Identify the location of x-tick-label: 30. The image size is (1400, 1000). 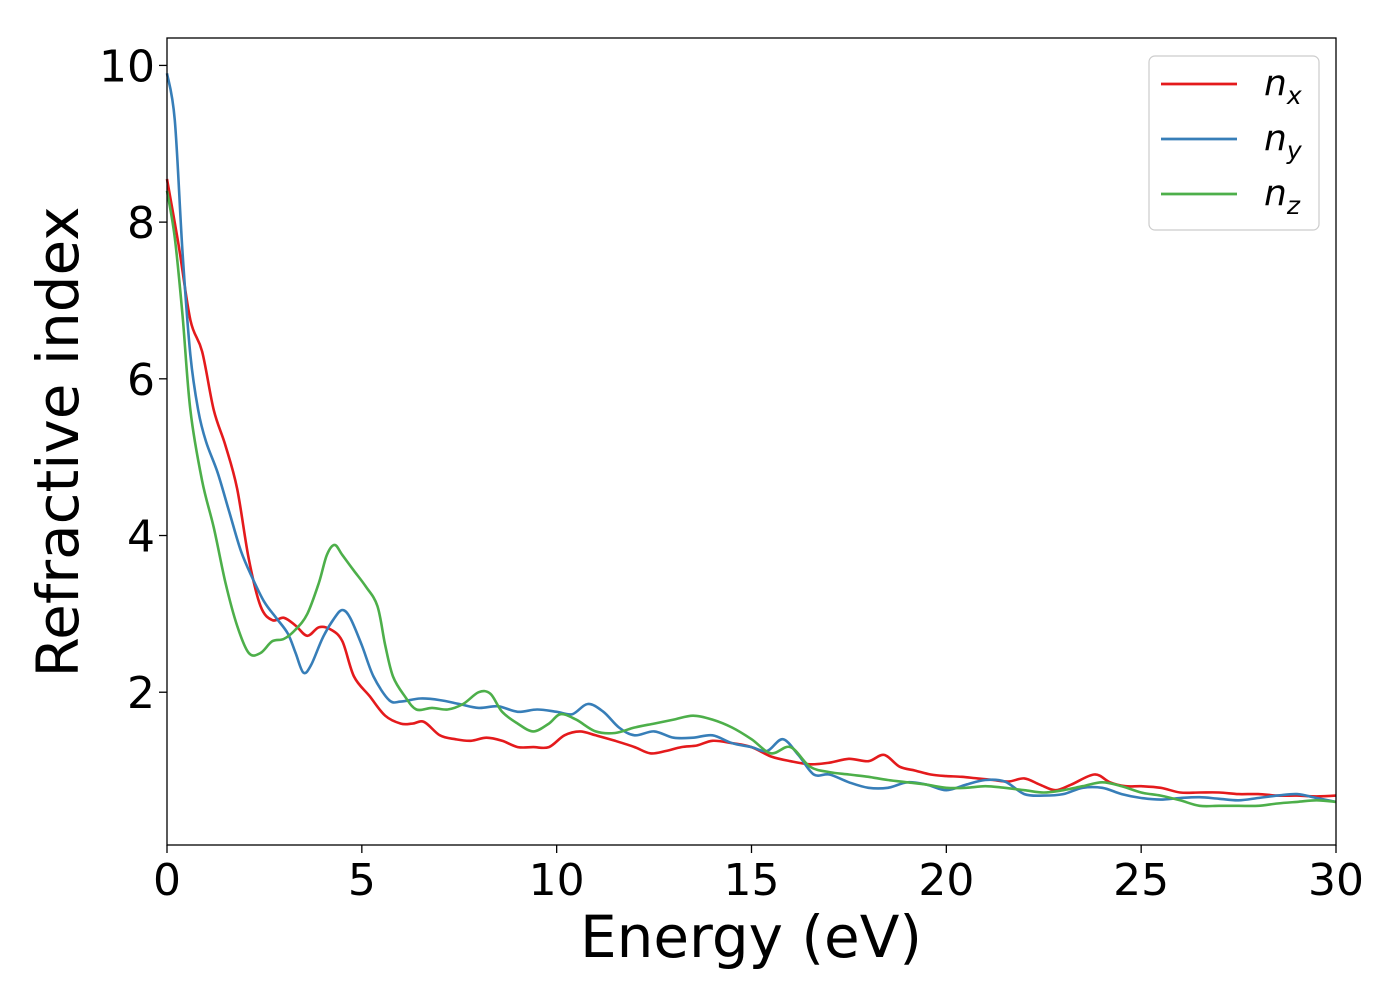
(1336, 880).